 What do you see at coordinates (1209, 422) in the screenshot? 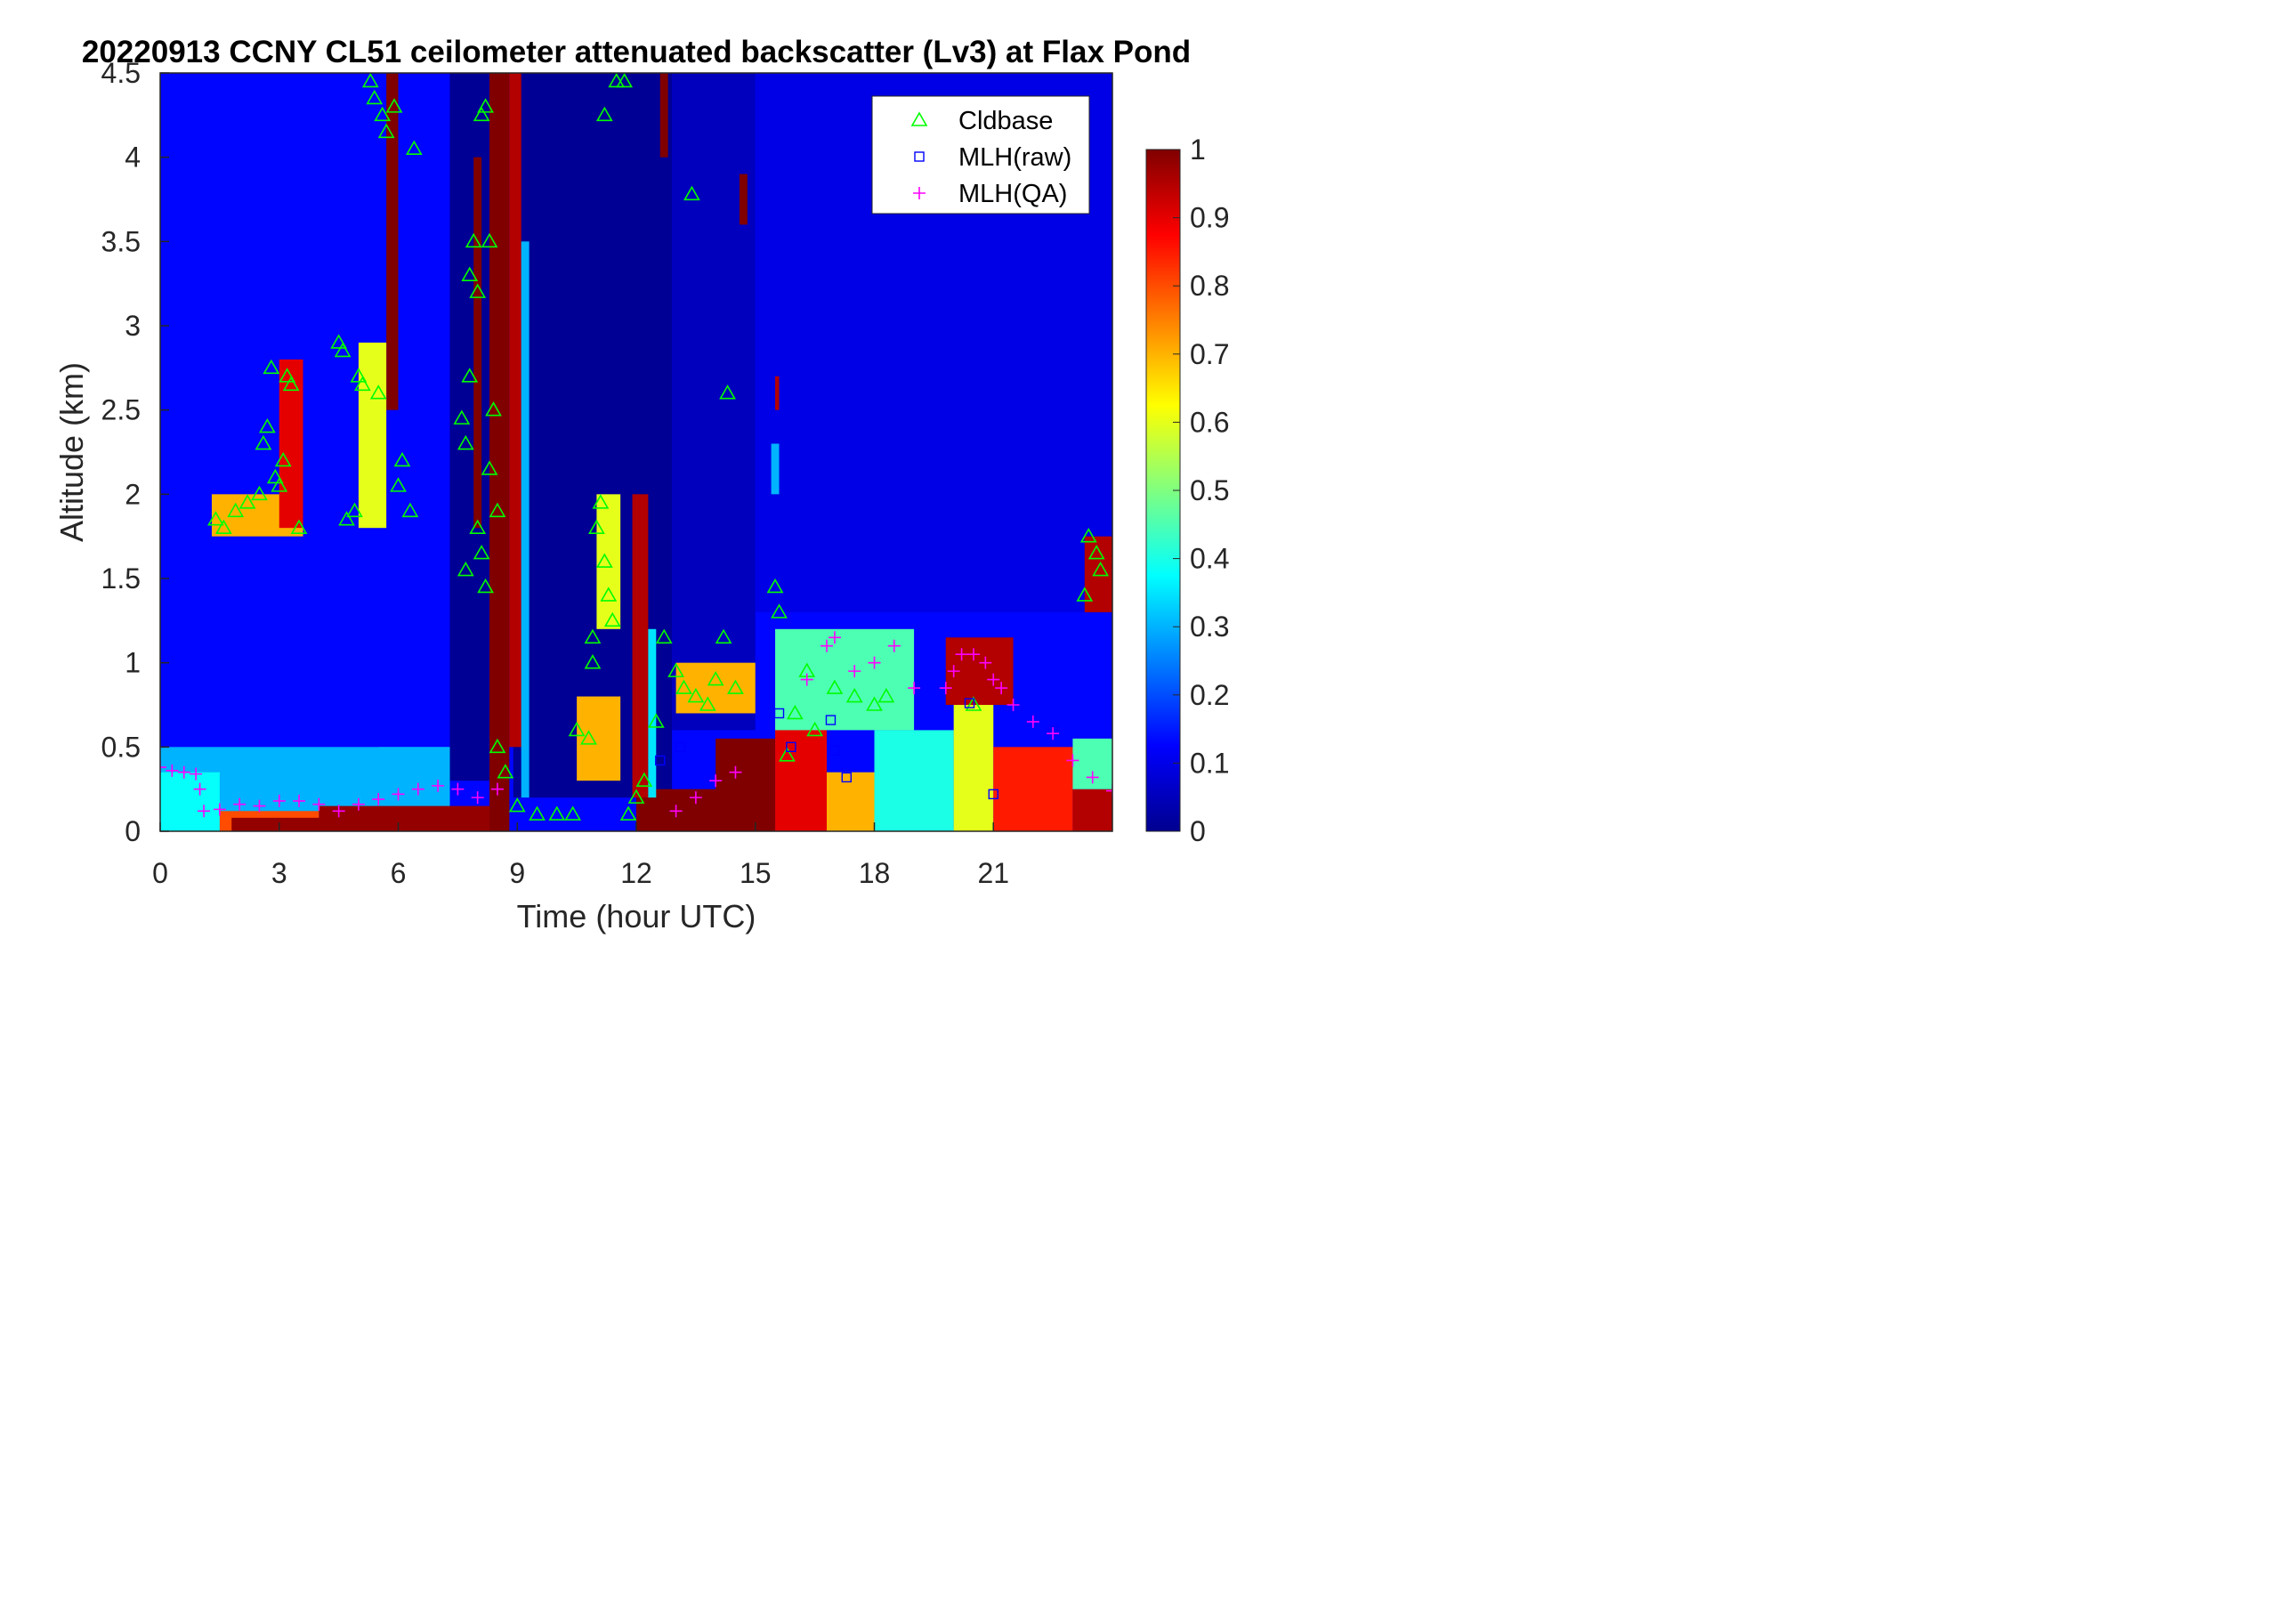
I see `colorbar-tick-label-6: 0.6` at bounding box center [1209, 422].